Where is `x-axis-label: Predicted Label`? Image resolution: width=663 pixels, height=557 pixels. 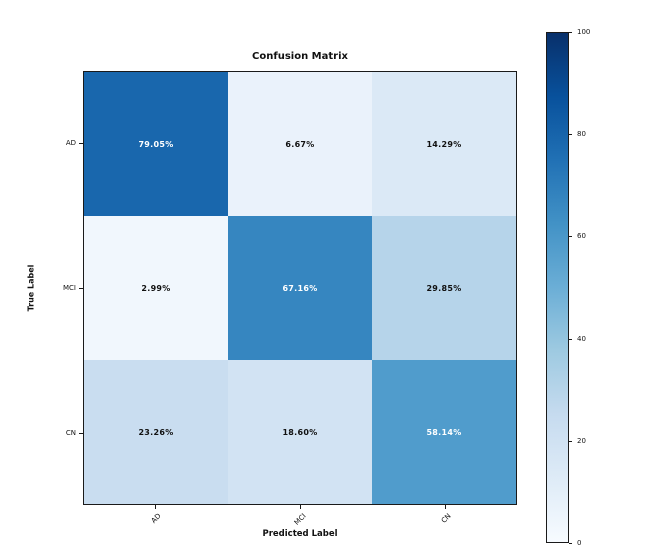 x-axis-label: Predicted Label is located at coordinates (300, 534).